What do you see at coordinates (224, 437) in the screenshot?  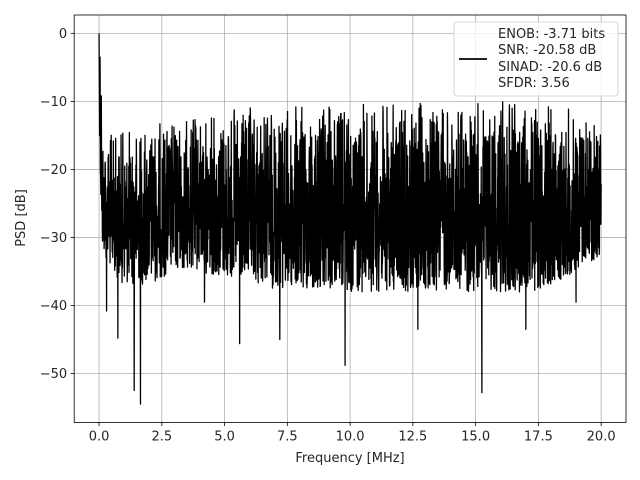 I see `x-tick-label: 5.0` at bounding box center [224, 437].